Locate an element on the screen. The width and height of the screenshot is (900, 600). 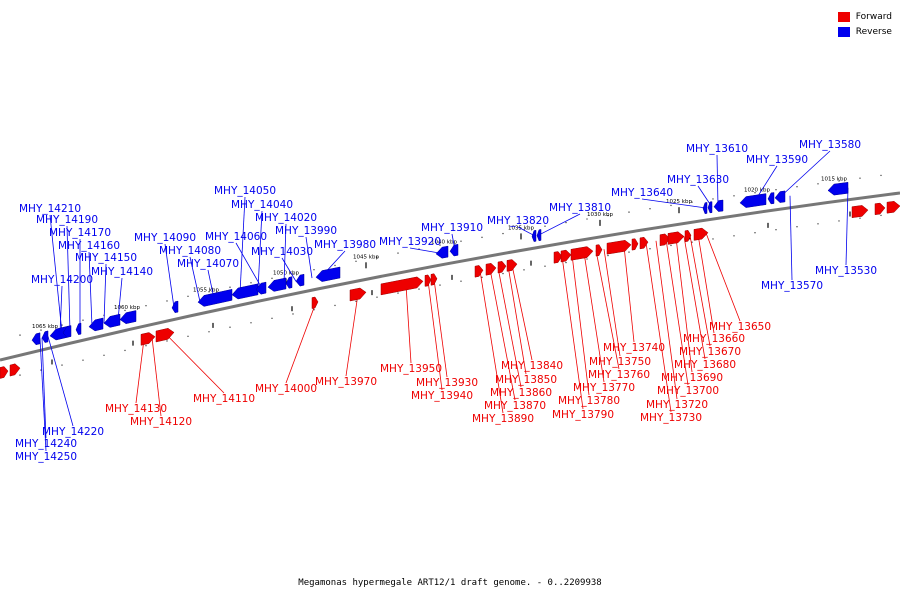
gene-label: MHY_13580 is located at coordinates (830, 145).